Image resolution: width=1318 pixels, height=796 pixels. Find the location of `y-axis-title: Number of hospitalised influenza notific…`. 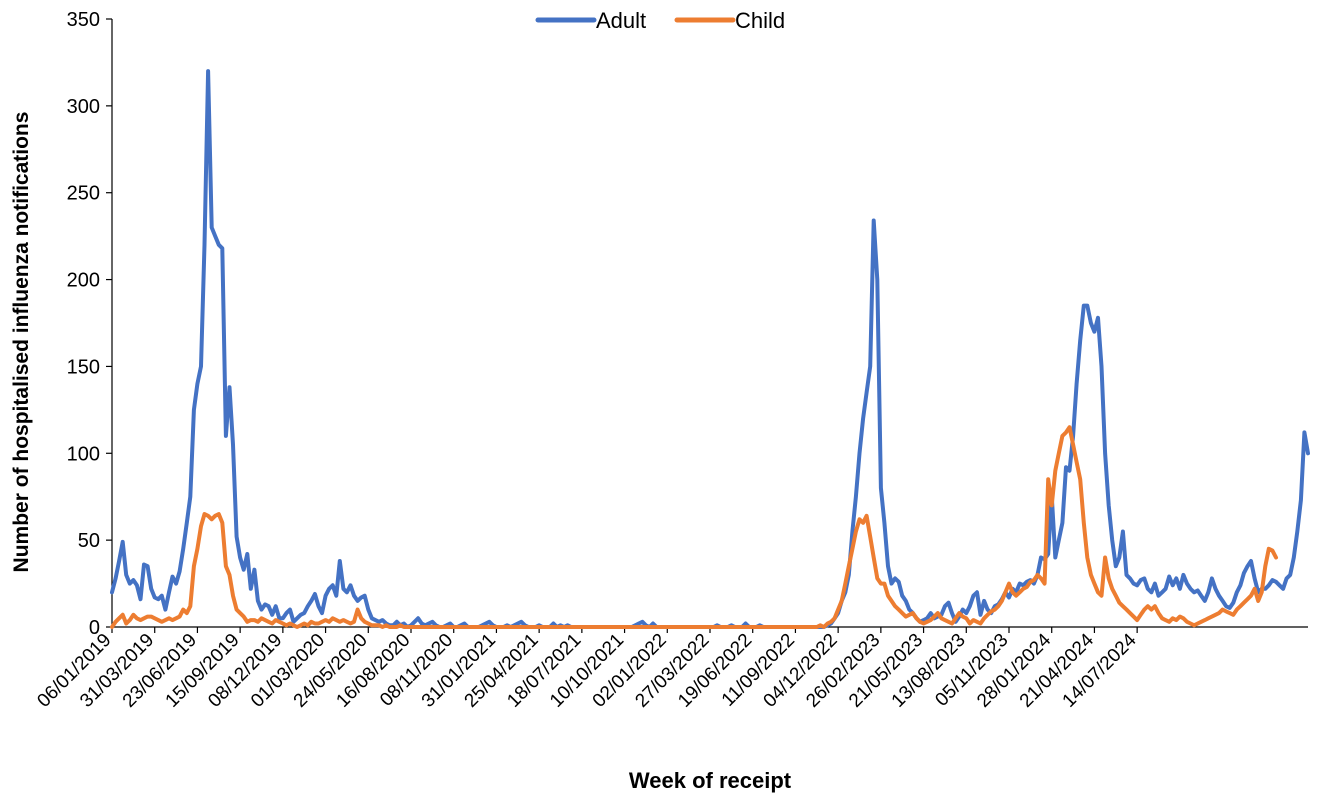

y-axis-title: Number of hospitalised influenza notific… is located at coordinates (21, 342).